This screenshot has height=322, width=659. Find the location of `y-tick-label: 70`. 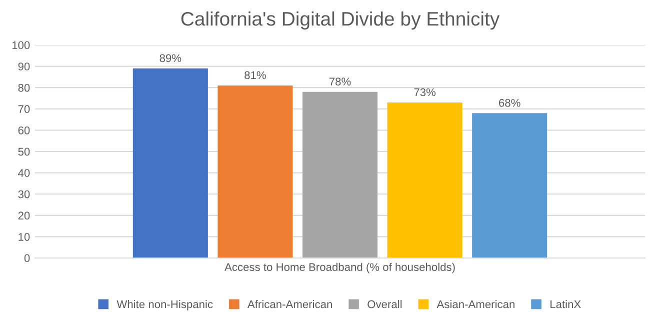

y-tick-label: 70 is located at coordinates (24, 109).